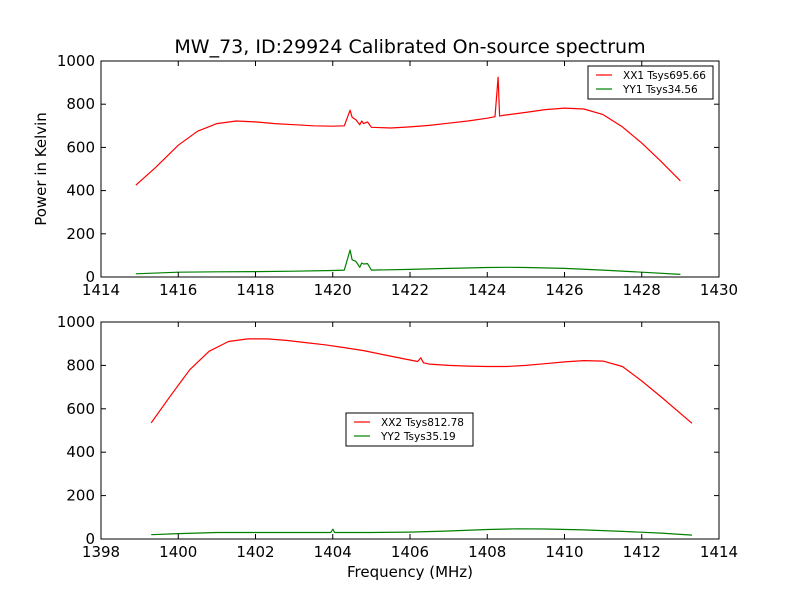 This screenshot has width=800, height=600. Describe the element at coordinates (41, 169) in the screenshot. I see `y-axis-label: Power in Kelvin` at that location.